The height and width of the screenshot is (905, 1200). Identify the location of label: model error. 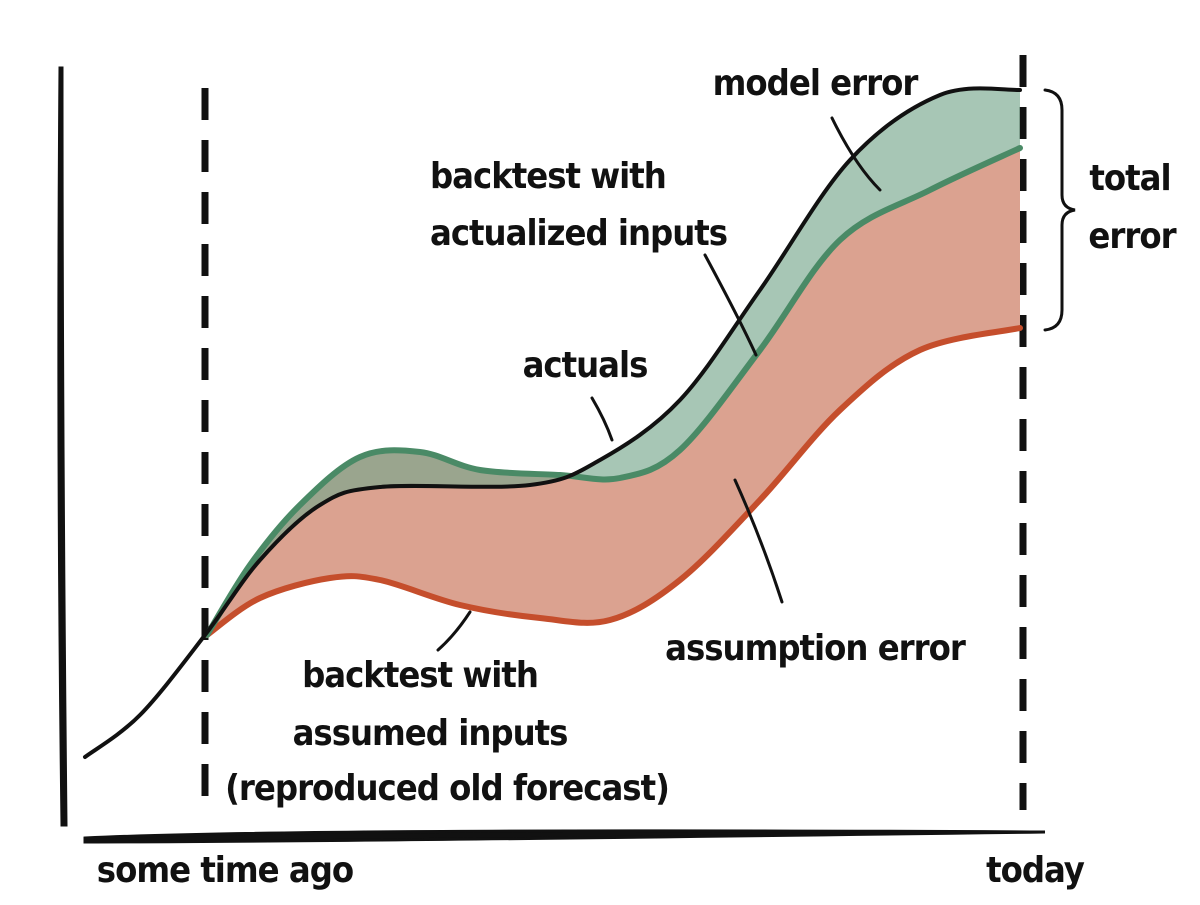
(816, 83).